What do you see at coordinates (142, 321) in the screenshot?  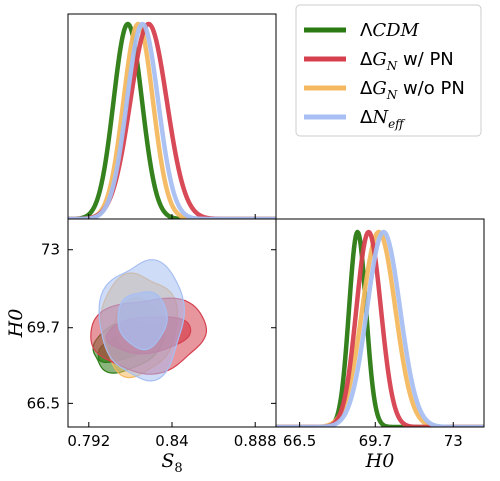 I see `contour-inner-n-eff` at bounding box center [142, 321].